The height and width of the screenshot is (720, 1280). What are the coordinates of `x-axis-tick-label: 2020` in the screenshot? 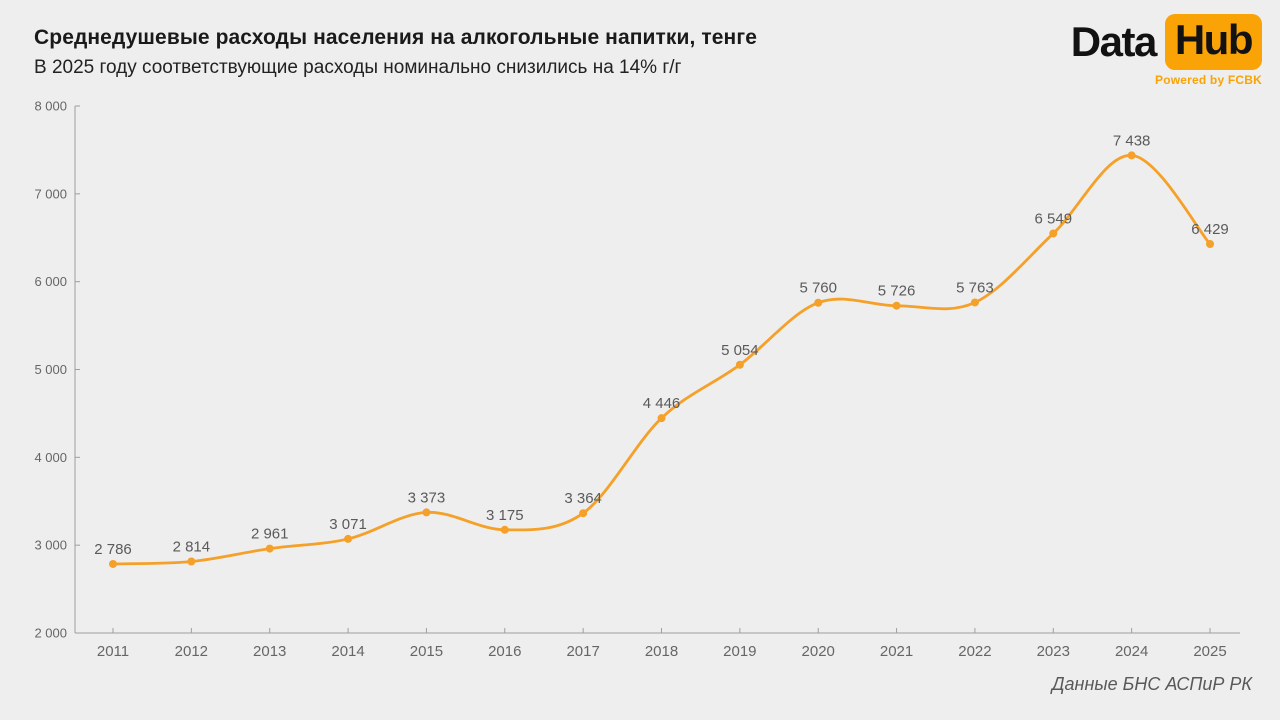 It's located at (818, 651).